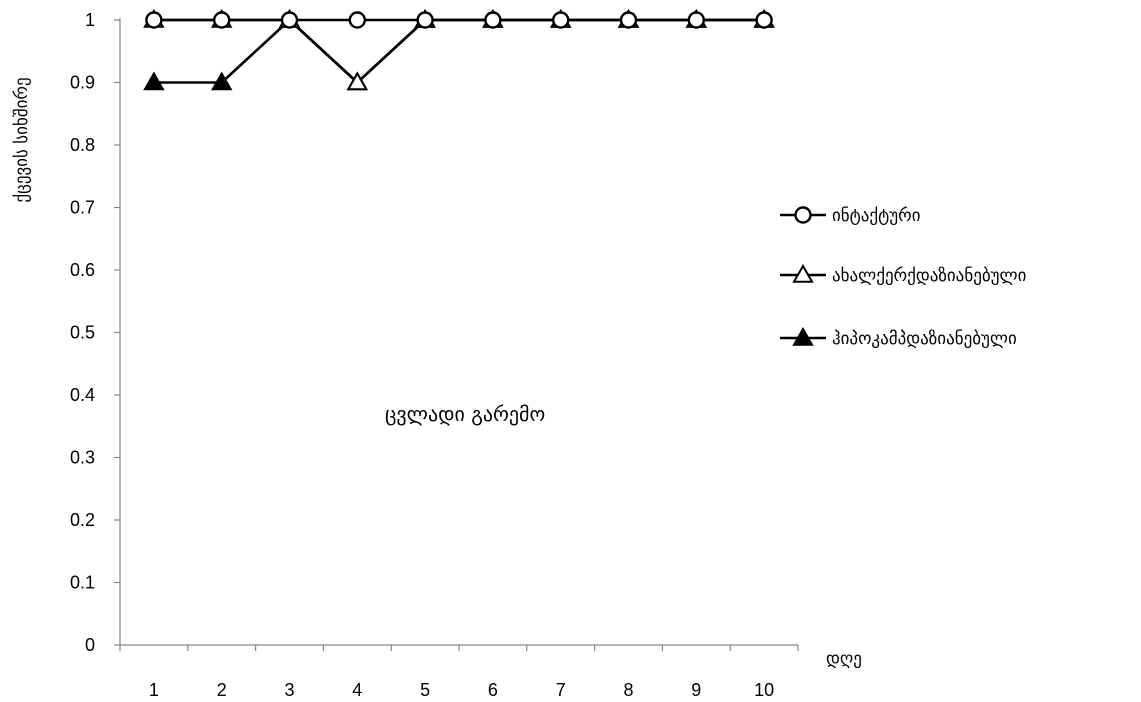 This screenshot has height=702, width=1141. I want to click on y-tick-label: 1, so click(90, 20).